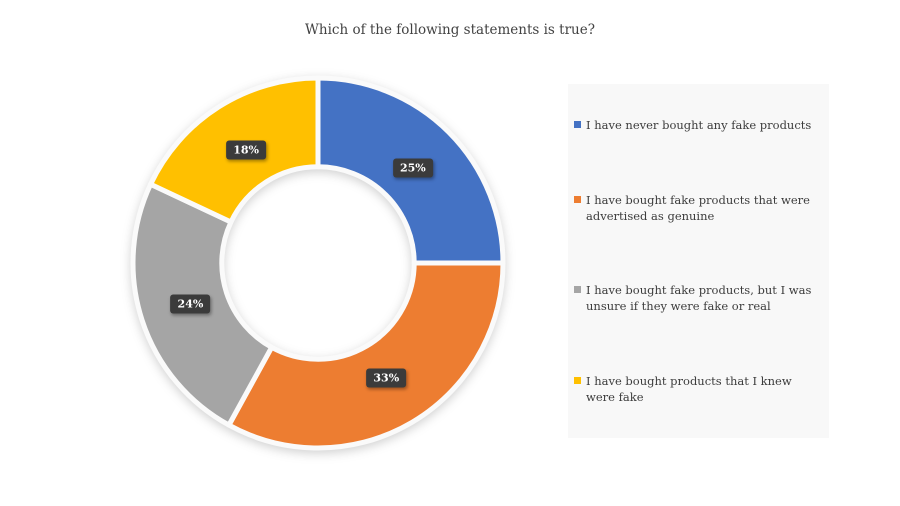 This screenshot has height=506, width=900. Describe the element at coordinates (386, 378) in the screenshot. I see `data-label-1: 33%` at that location.